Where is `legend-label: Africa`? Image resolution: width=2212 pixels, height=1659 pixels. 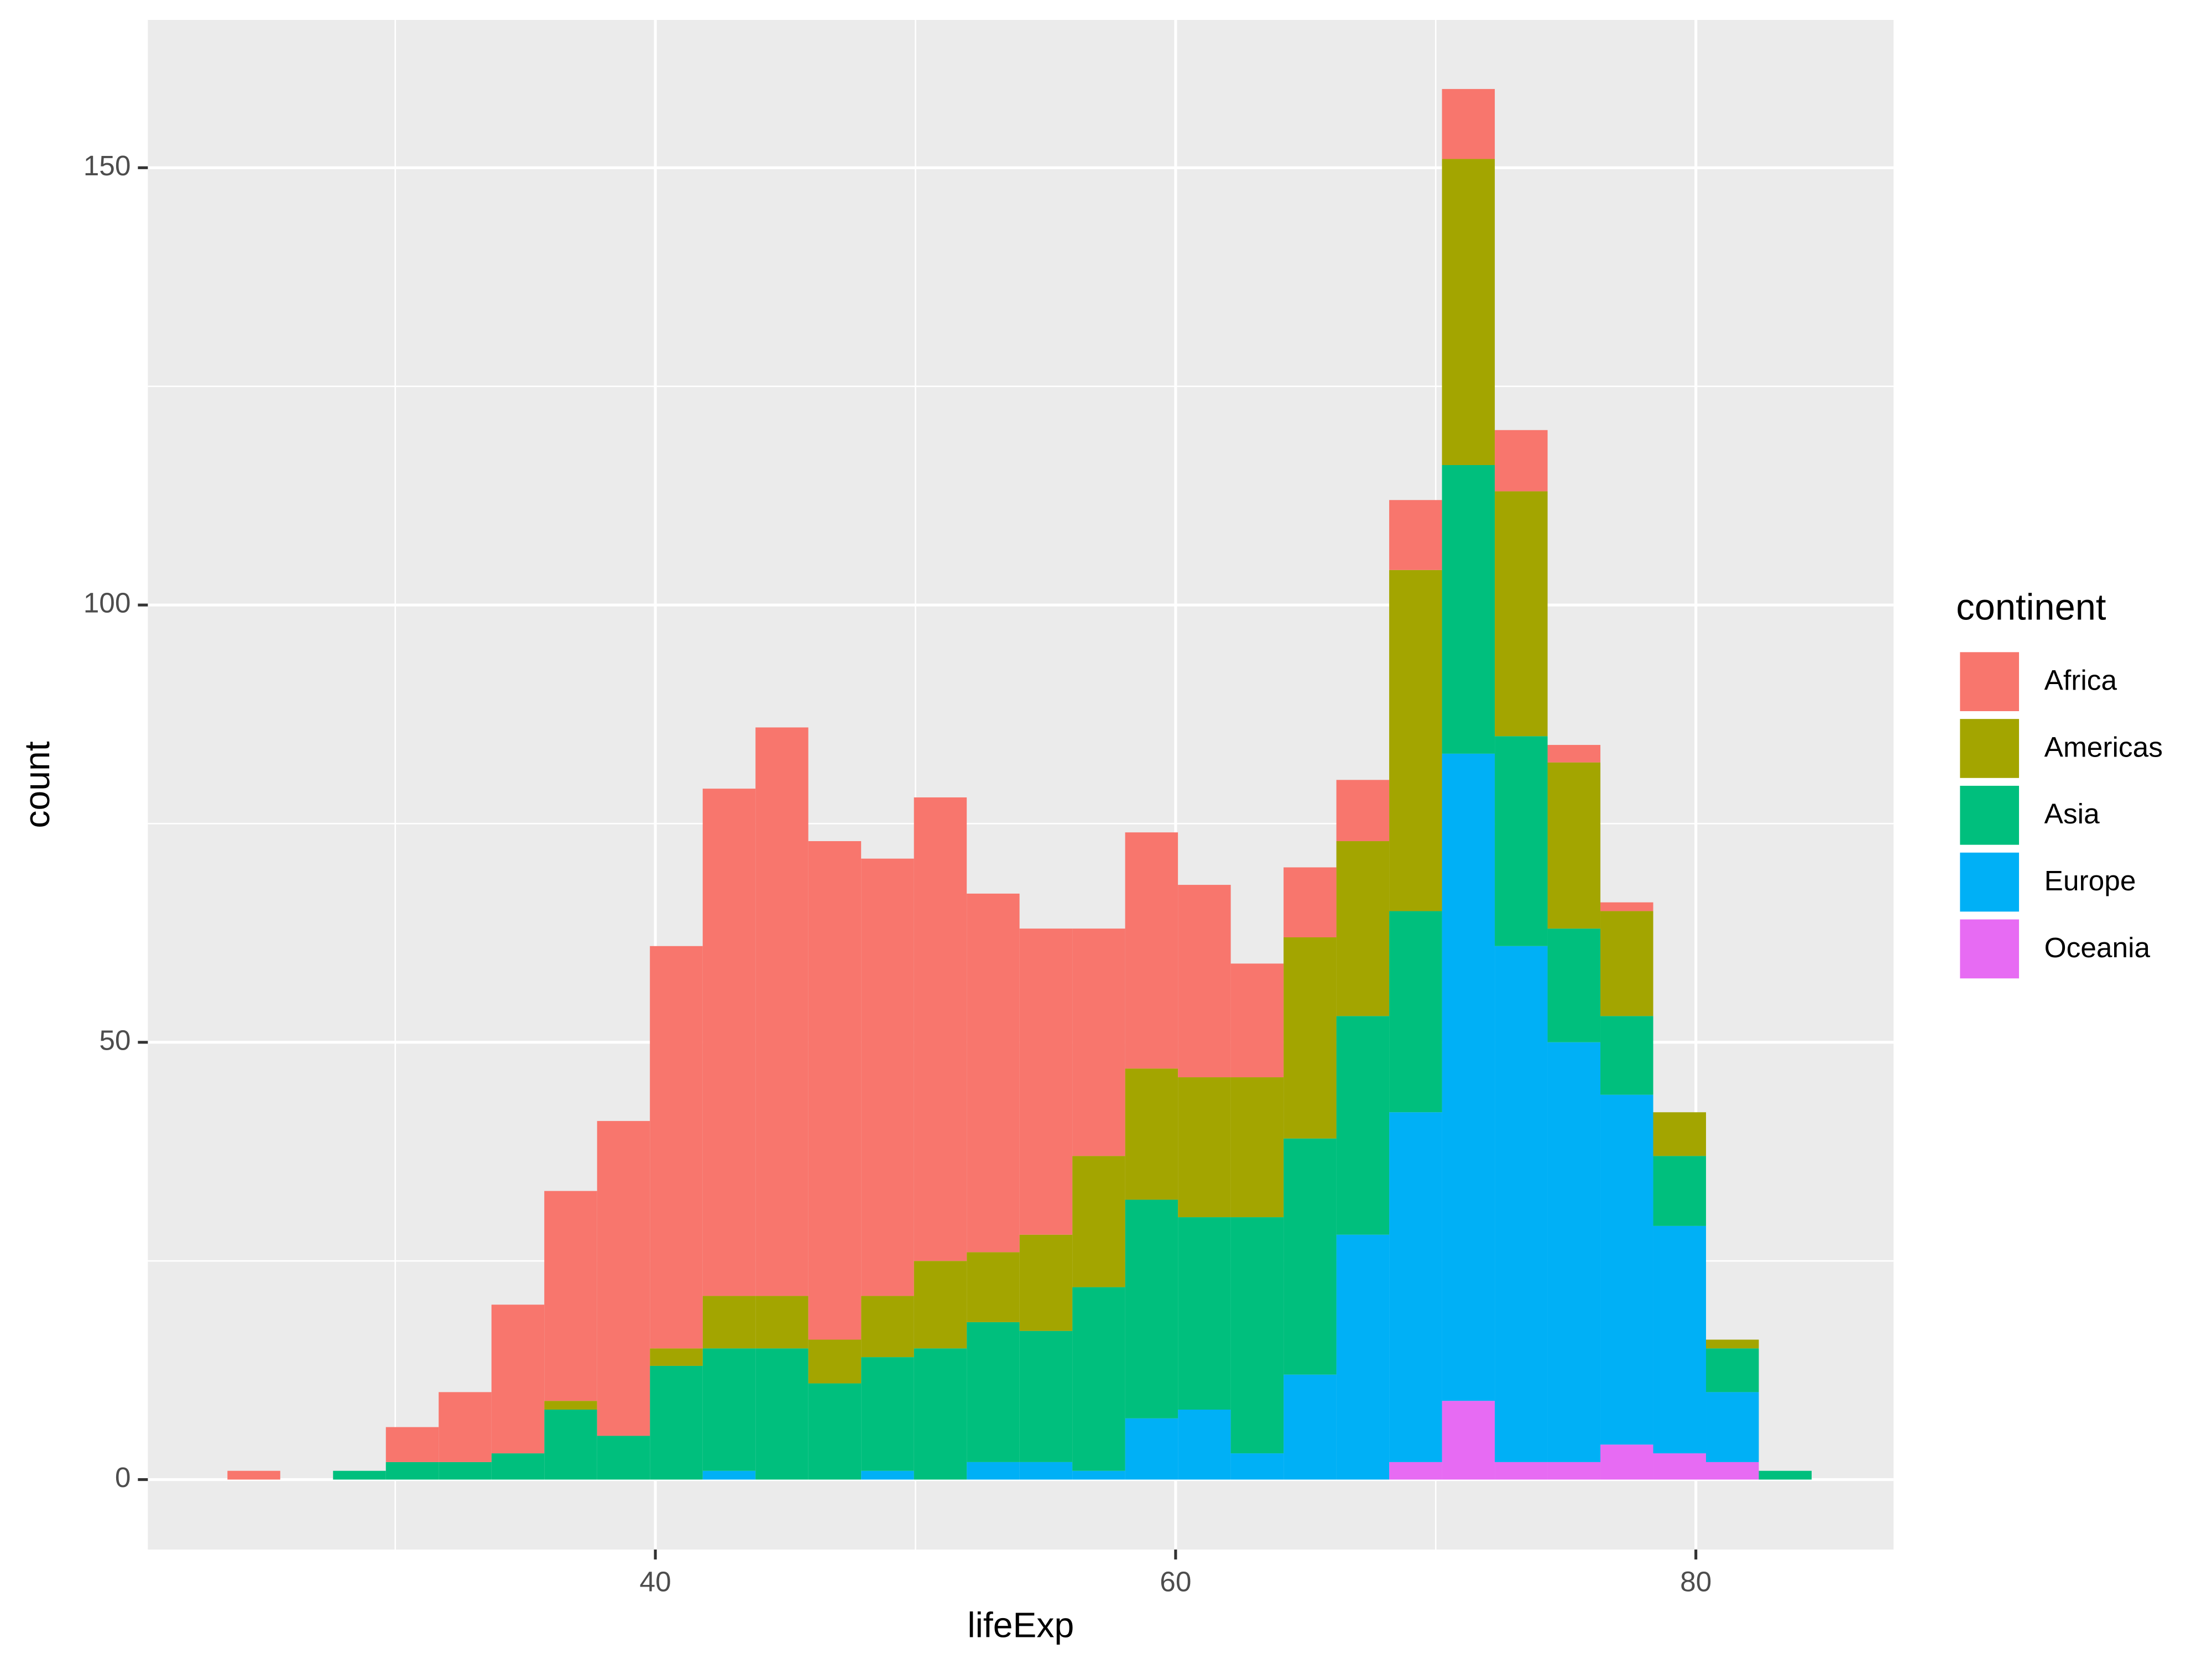 legend-label: Africa is located at coordinates (2080, 680).